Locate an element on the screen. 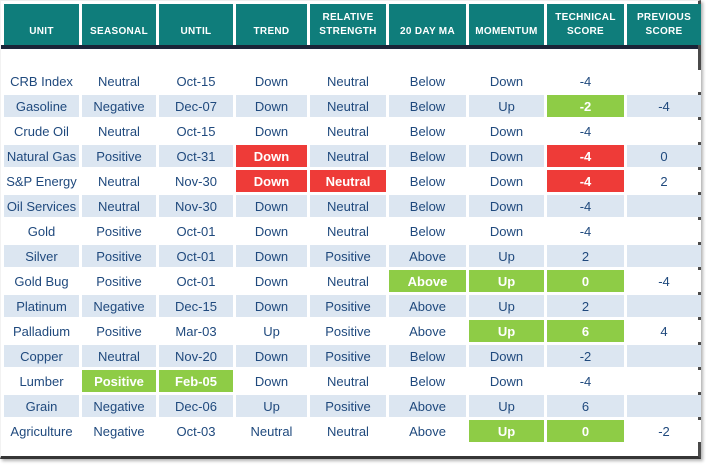  column-header-20-day-ma: 20 DAY MA is located at coordinates (427, 24).